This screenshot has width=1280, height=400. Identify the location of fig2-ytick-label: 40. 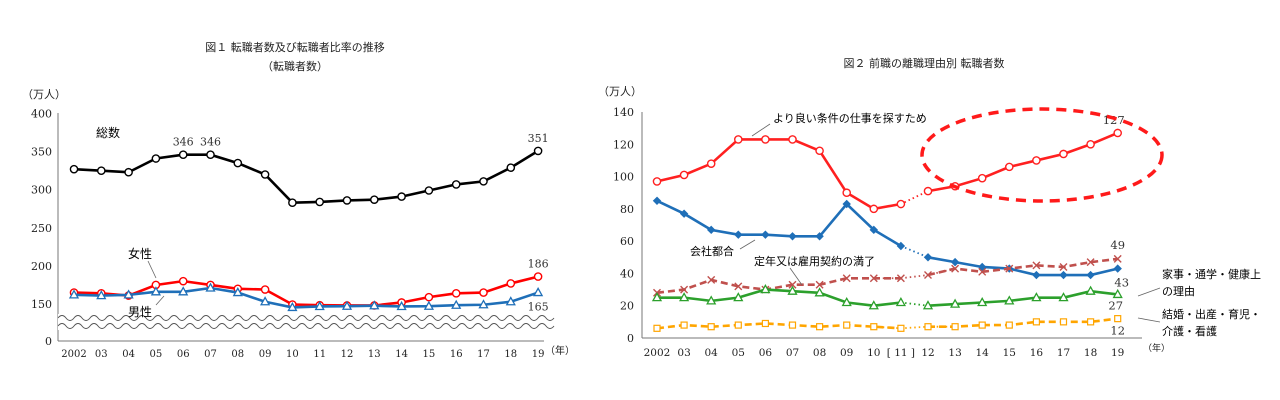
(627, 273).